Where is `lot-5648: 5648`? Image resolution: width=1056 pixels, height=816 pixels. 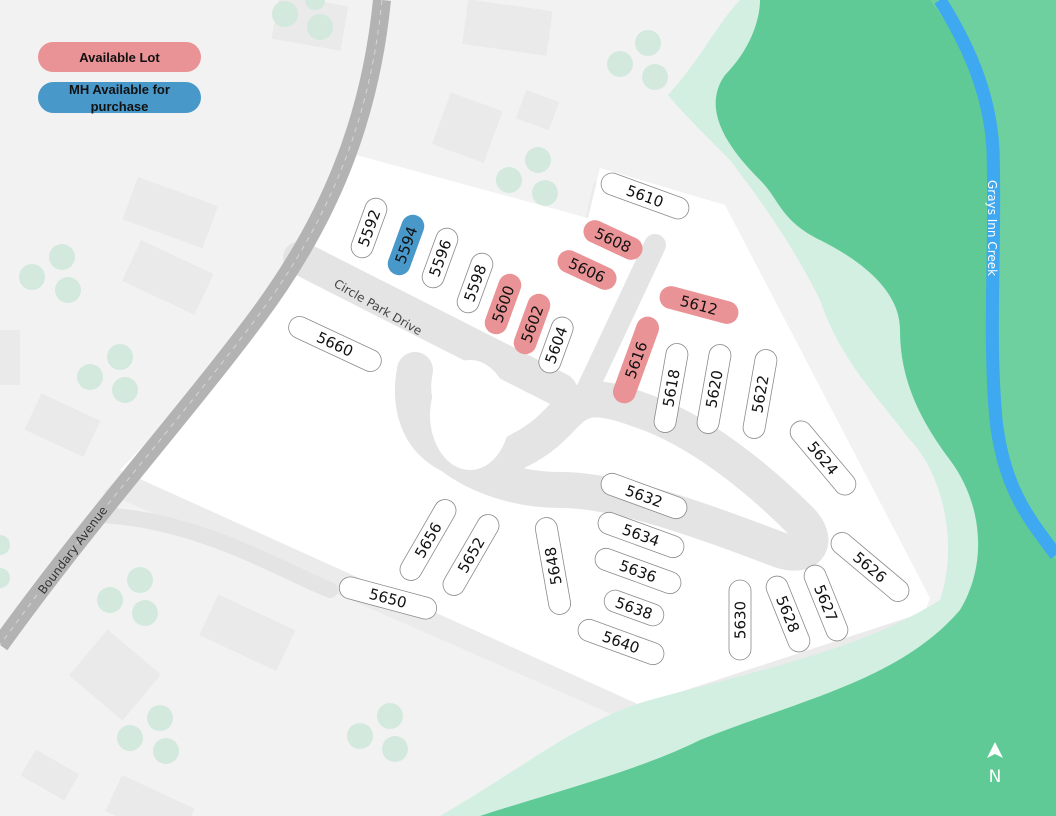 lot-5648: 5648 is located at coordinates (553, 566).